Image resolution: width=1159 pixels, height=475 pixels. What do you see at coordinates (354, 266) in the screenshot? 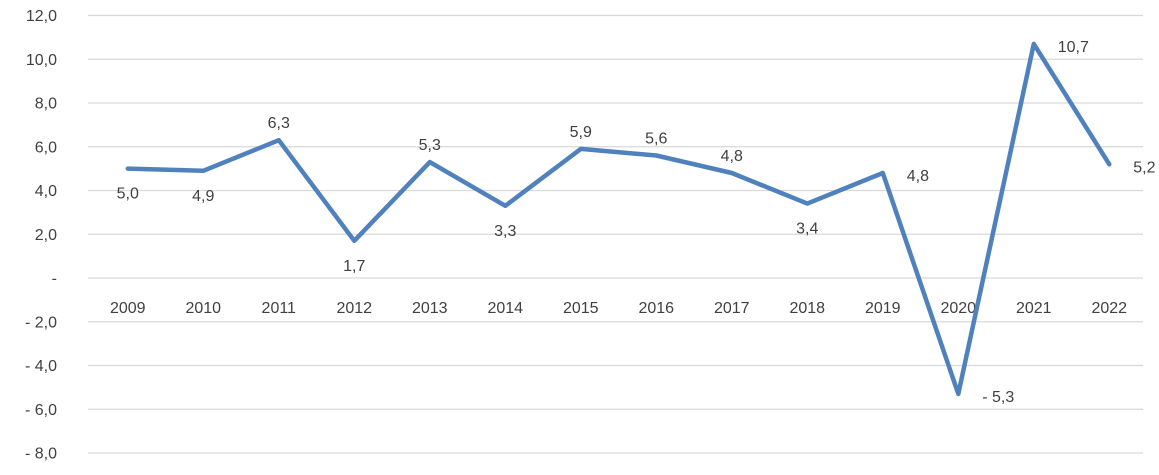
I see `data-label-2012: 1,7` at bounding box center [354, 266].